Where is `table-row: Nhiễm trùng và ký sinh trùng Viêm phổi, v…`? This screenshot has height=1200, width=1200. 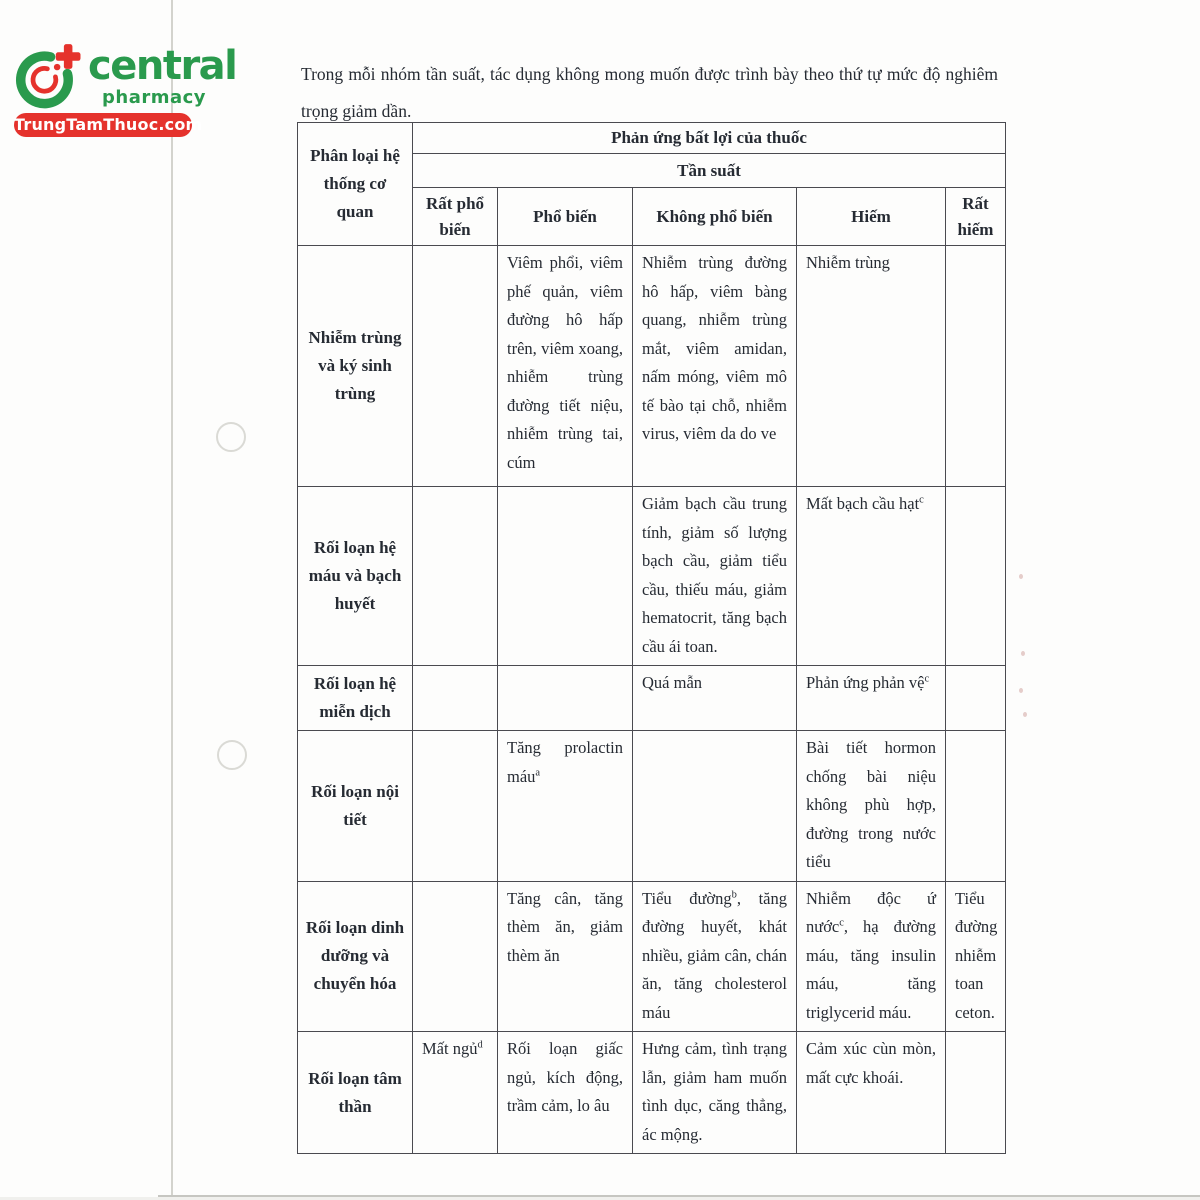 table-row: Nhiễm trùng và ký sinh trùng Viêm phổi, v… is located at coordinates (651, 366).